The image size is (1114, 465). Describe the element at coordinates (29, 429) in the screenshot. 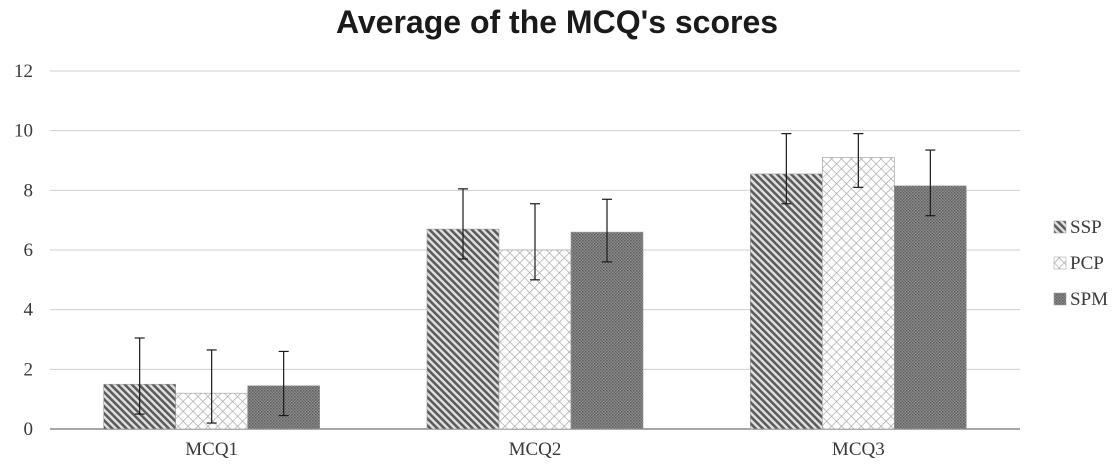

I see `y-tick-label: 0` at that location.